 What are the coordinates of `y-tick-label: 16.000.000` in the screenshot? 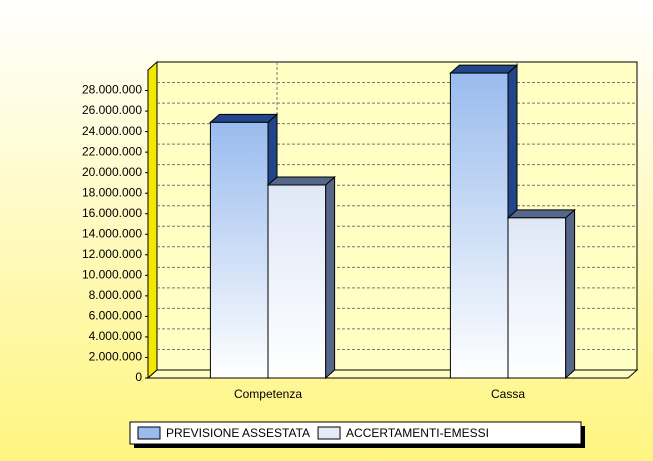 It's located at (112, 213).